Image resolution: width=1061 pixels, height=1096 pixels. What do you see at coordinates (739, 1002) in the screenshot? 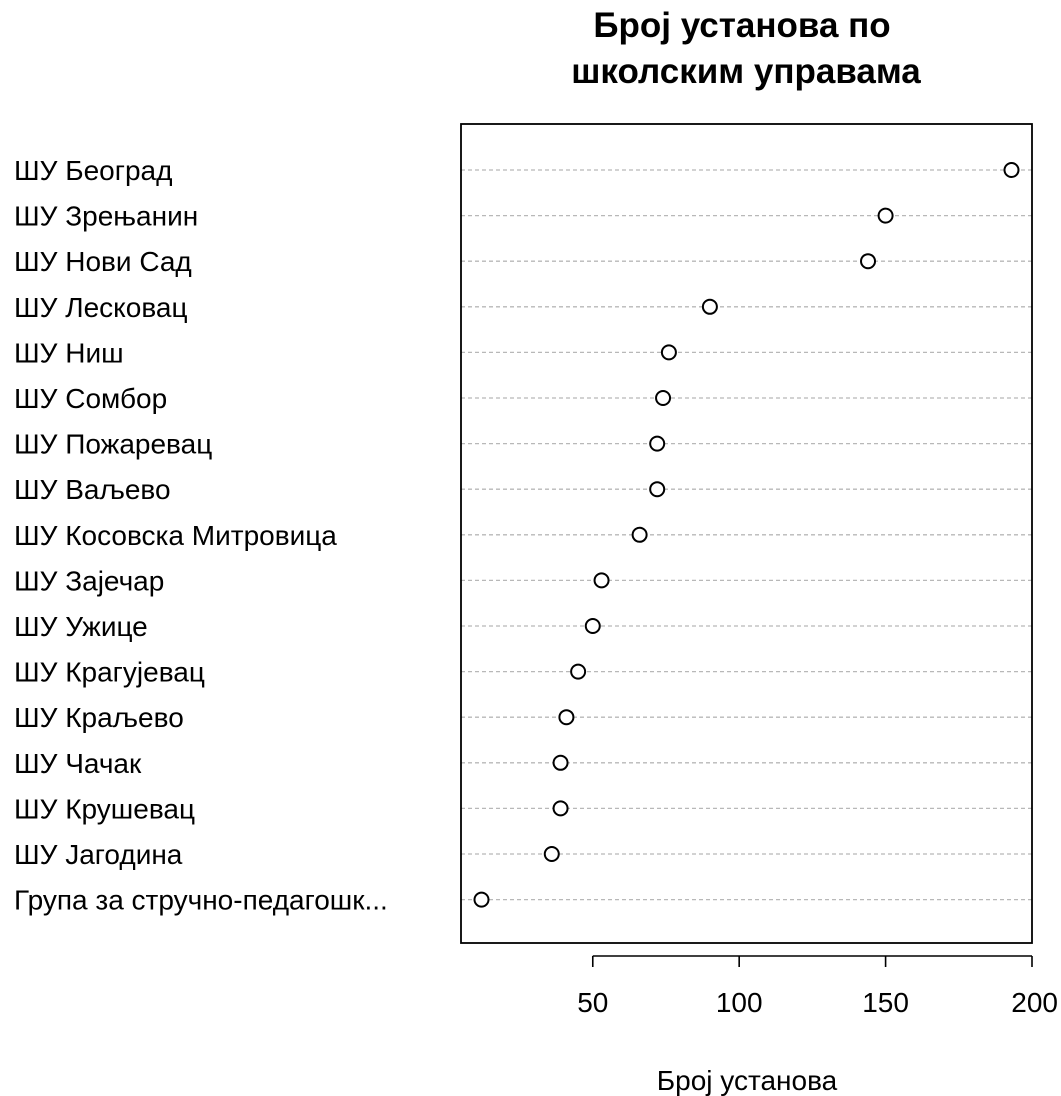
I see `x-tick-label: 100` at bounding box center [739, 1002].